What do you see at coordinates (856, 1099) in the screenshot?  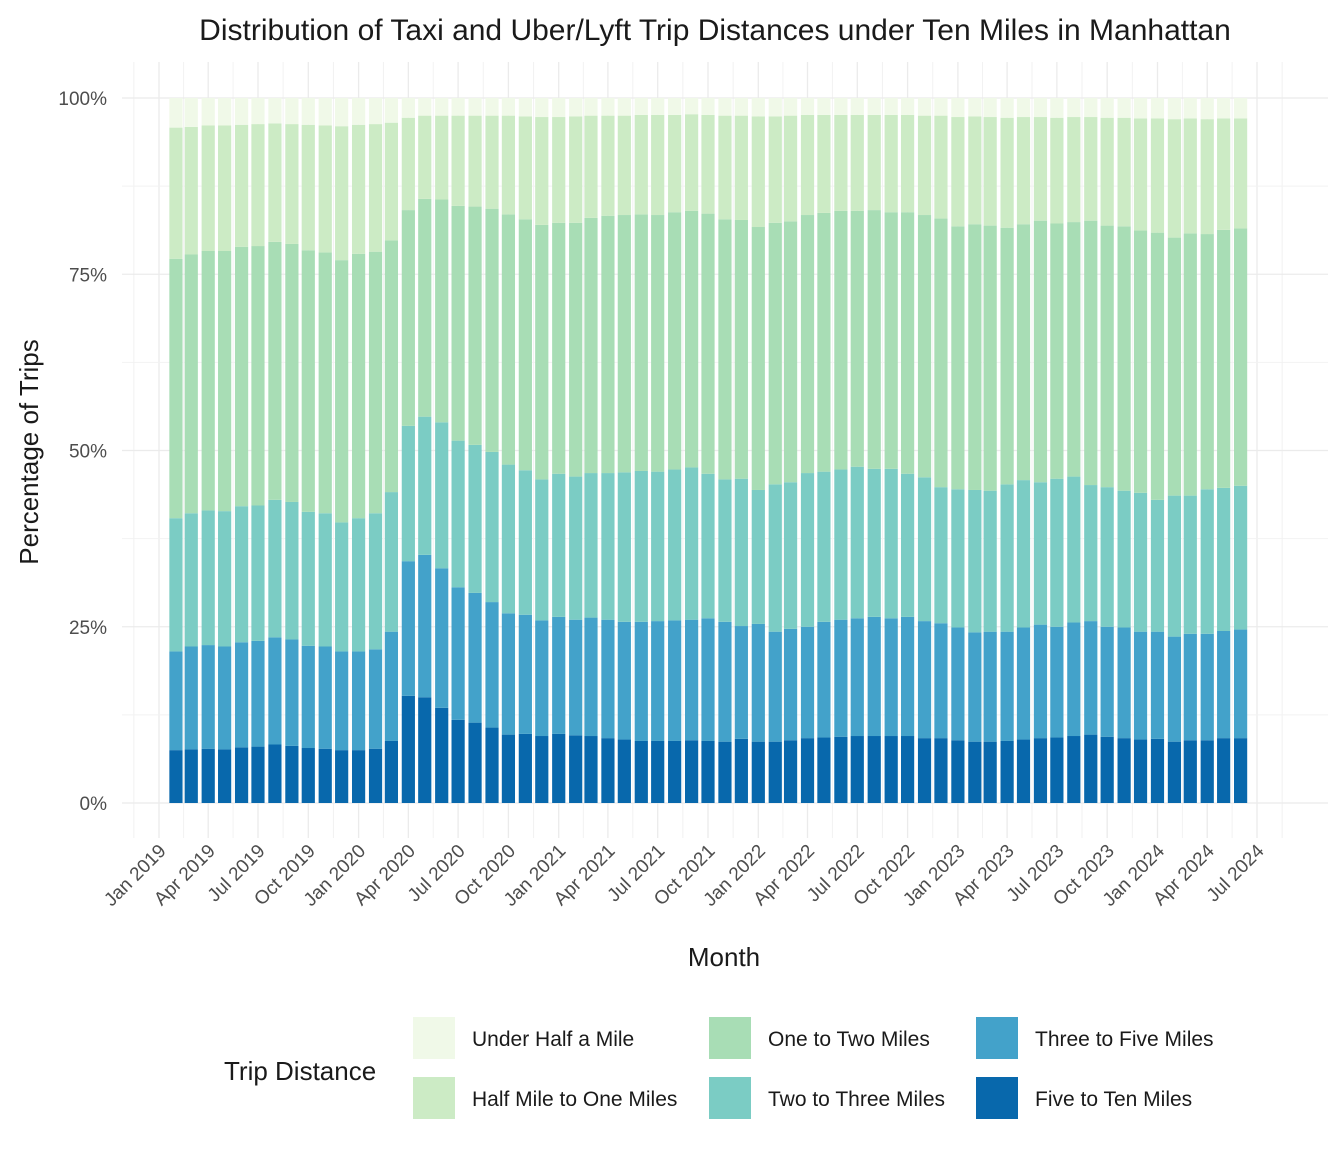 I see `legend-label: Two to Three Miles` at bounding box center [856, 1099].